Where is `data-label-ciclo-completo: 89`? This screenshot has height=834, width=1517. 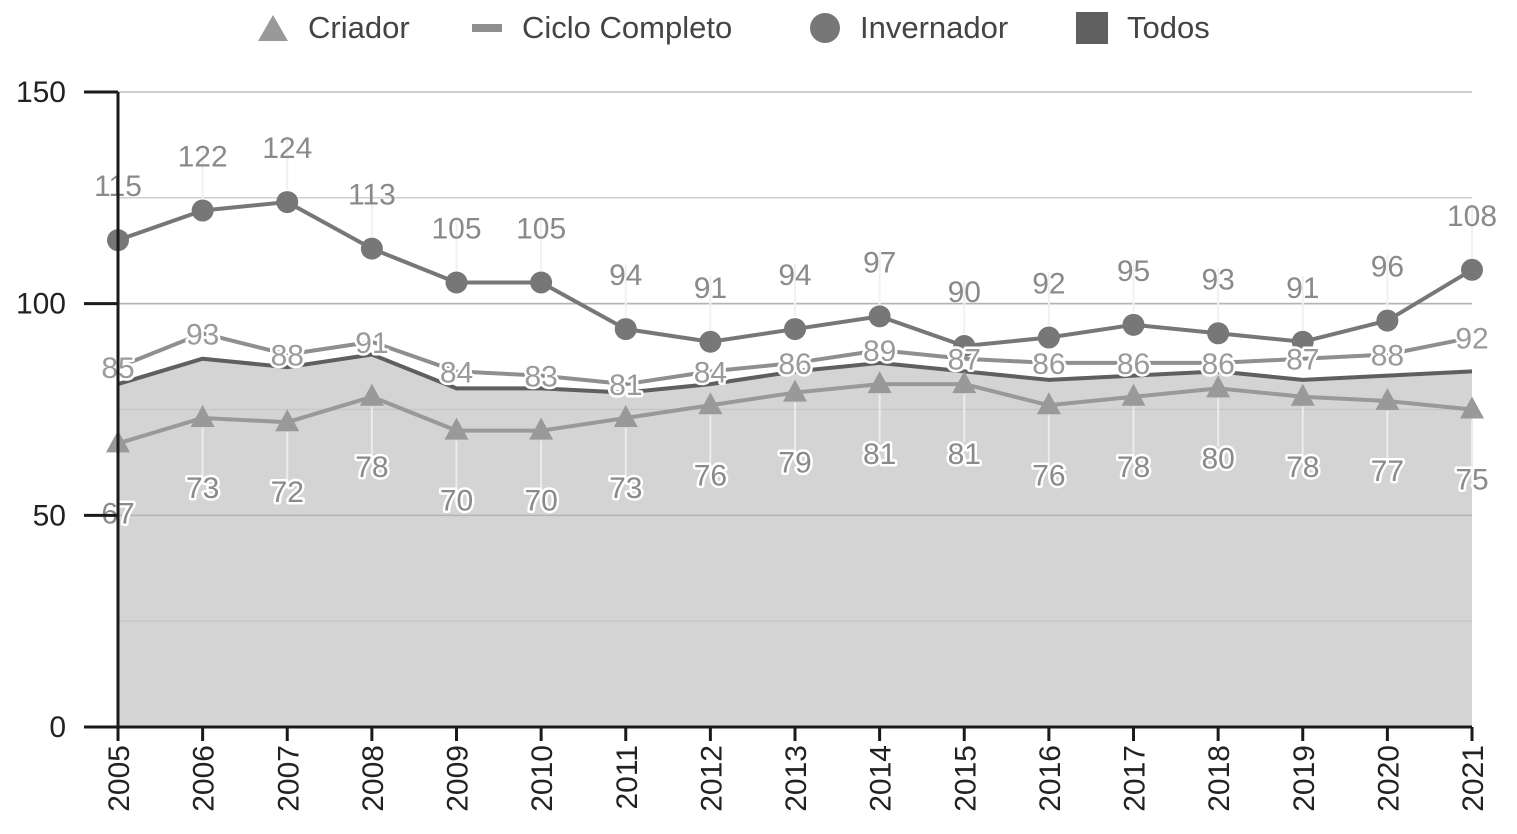
data-label-ciclo-completo: 89 is located at coordinates (879, 351).